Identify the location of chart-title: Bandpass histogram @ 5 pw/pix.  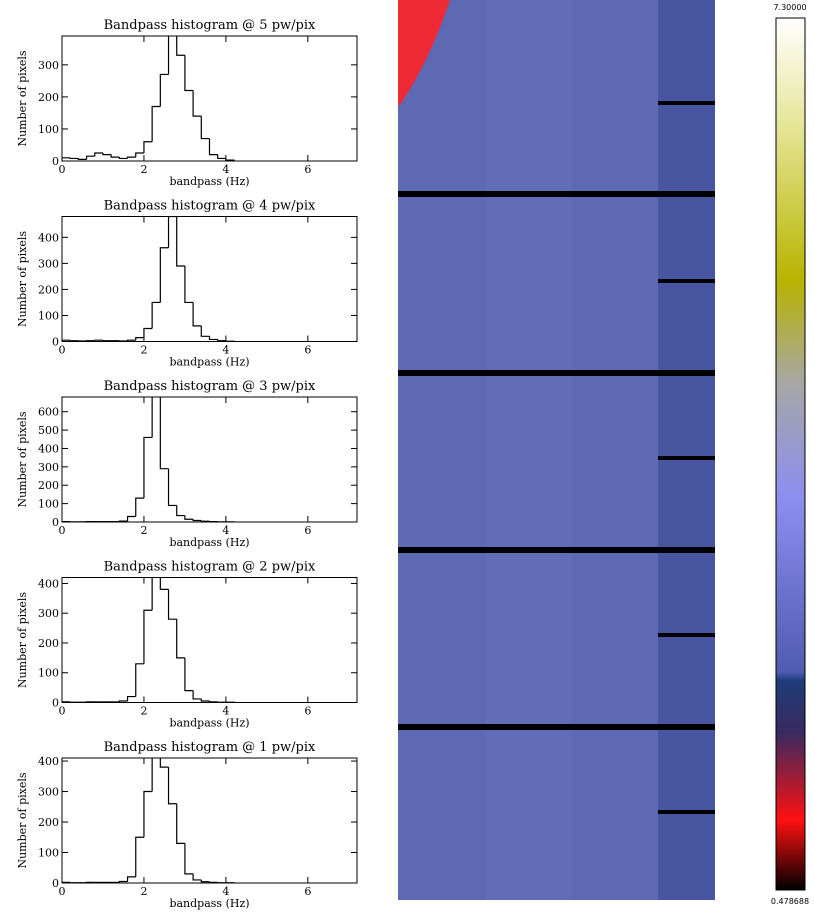
(210, 25).